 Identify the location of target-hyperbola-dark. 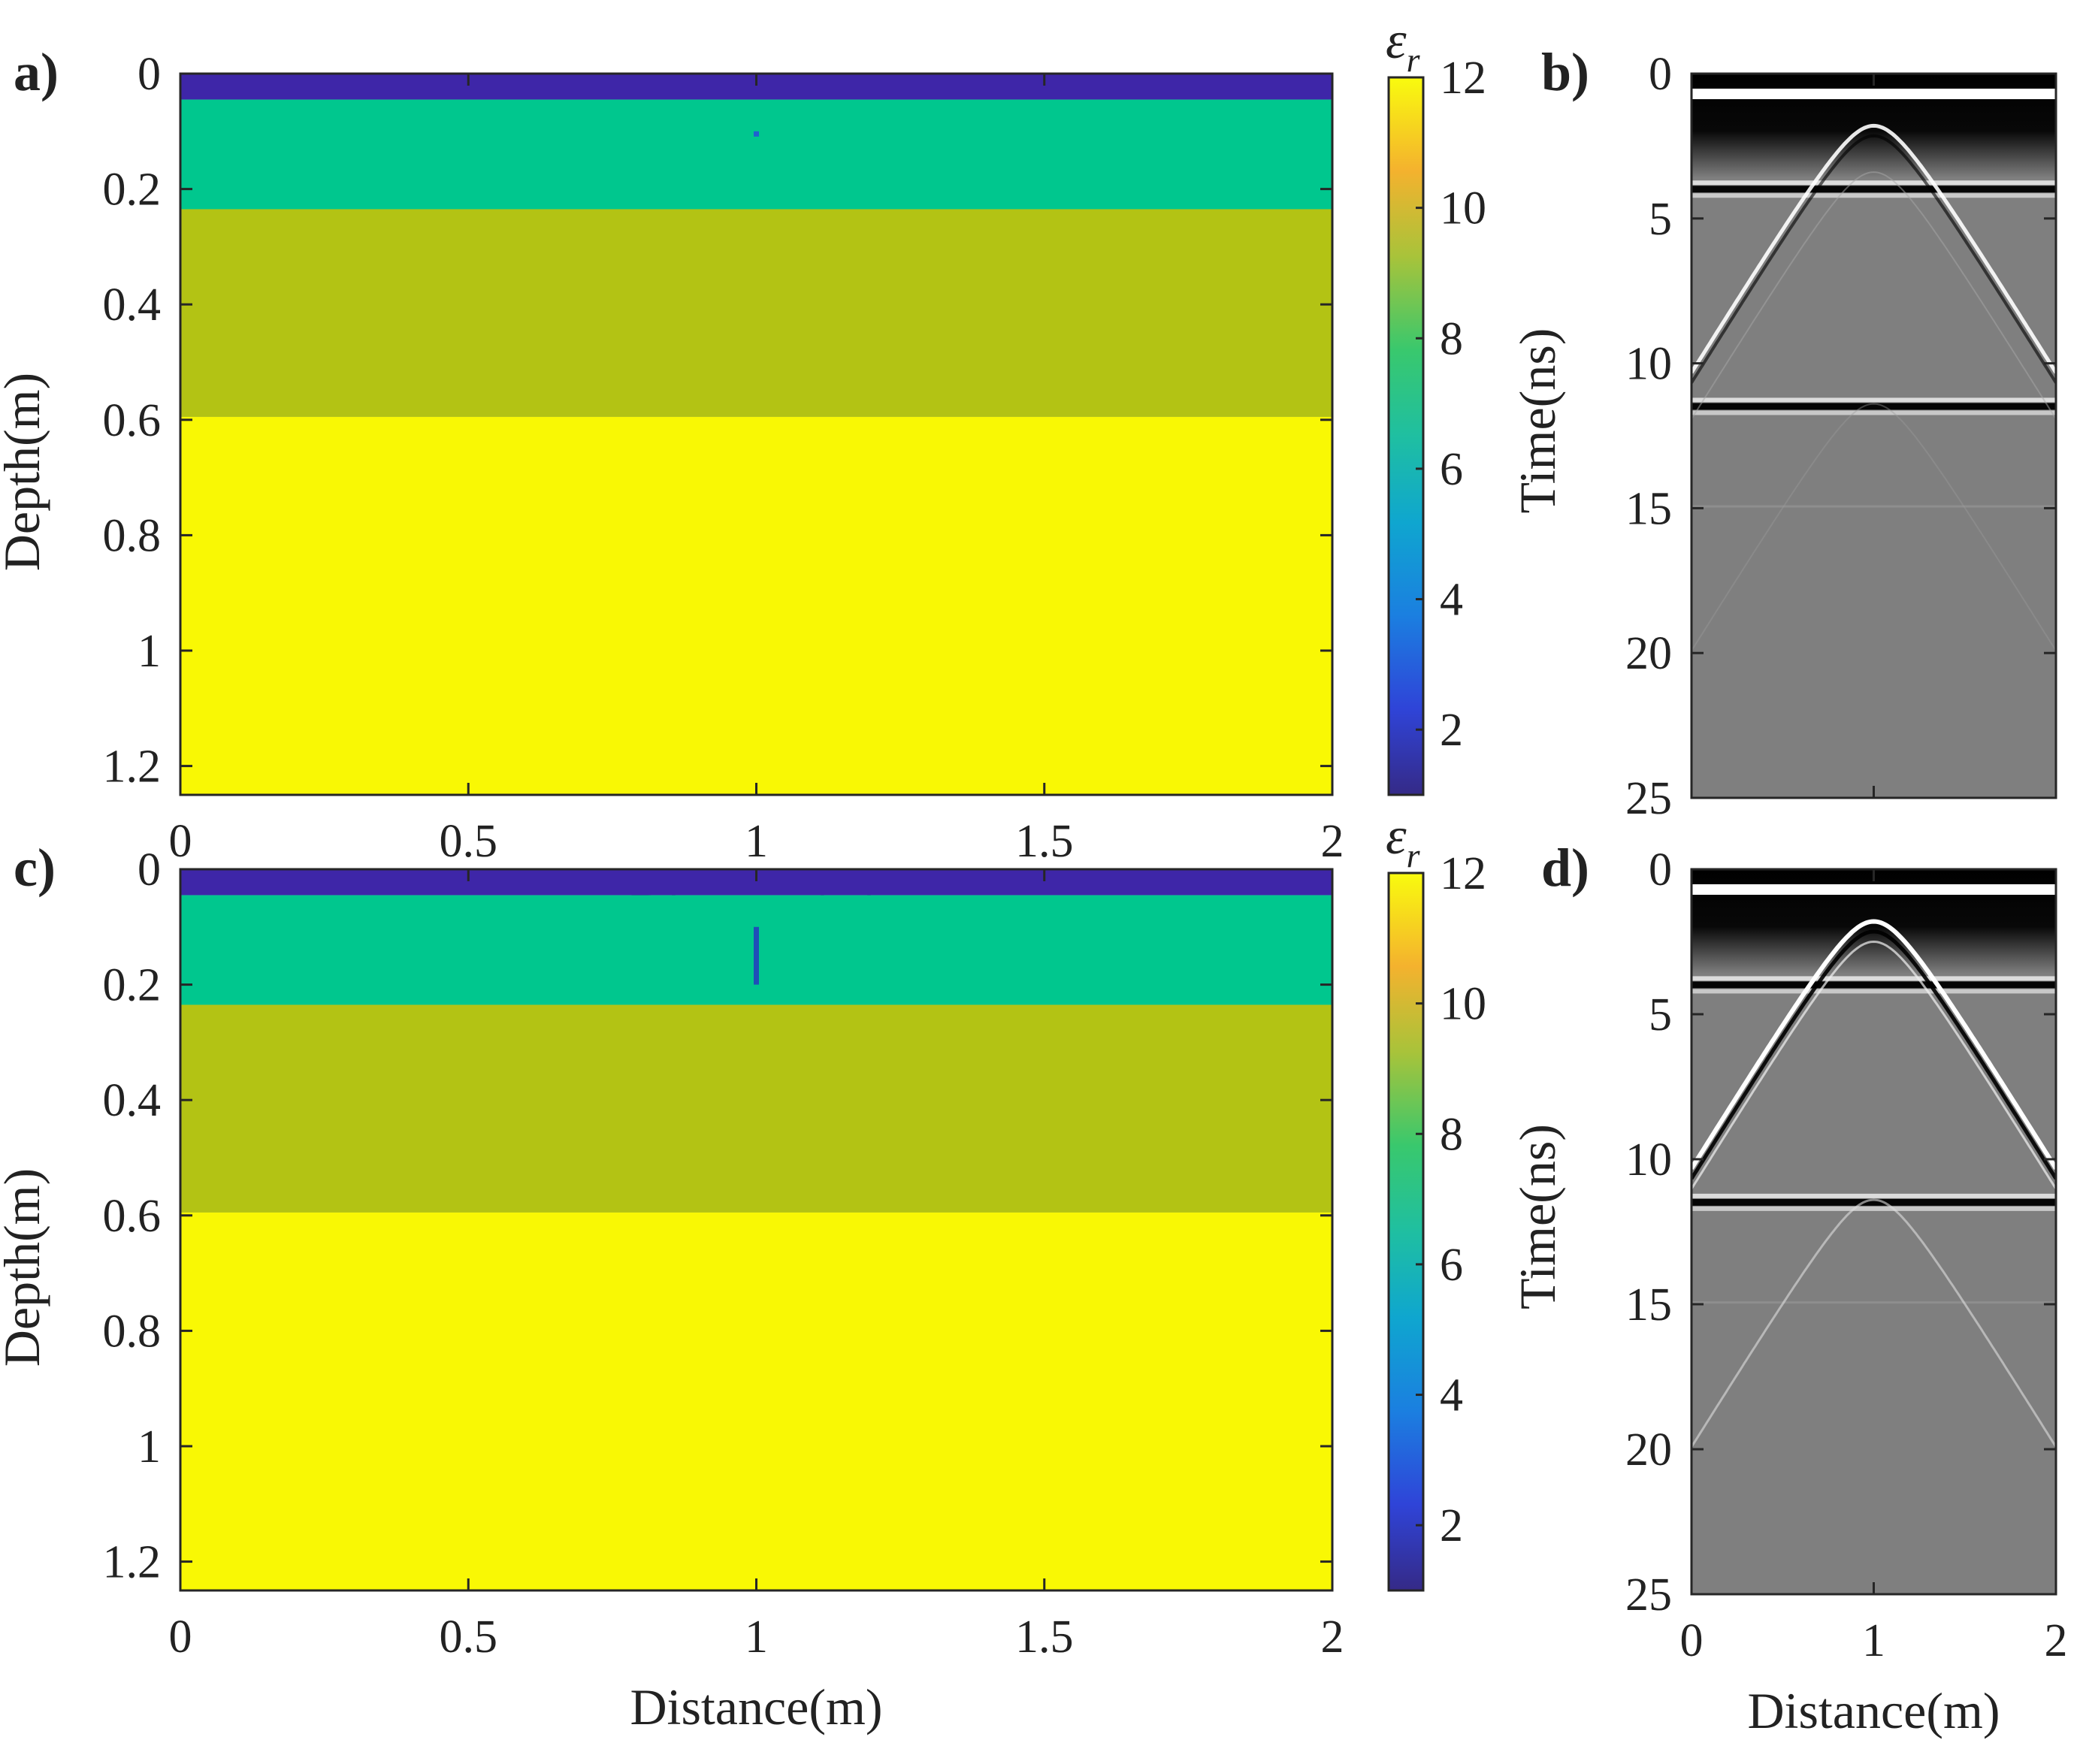
(1874, 259).